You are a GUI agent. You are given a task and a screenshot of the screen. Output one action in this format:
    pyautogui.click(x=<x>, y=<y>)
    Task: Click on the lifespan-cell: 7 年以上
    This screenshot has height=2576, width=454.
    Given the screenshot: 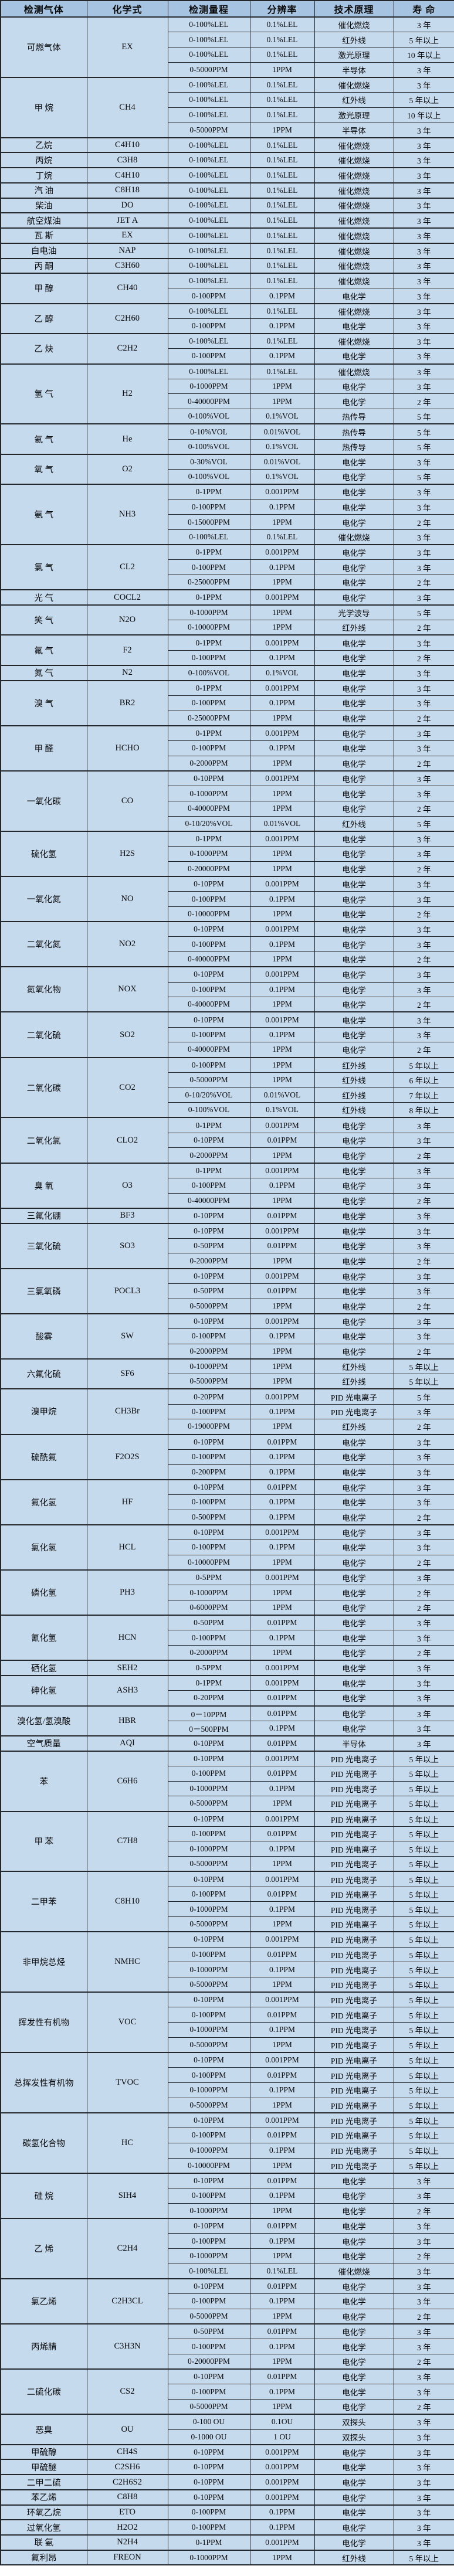 What is the action you would take?
    pyautogui.click(x=423, y=1095)
    